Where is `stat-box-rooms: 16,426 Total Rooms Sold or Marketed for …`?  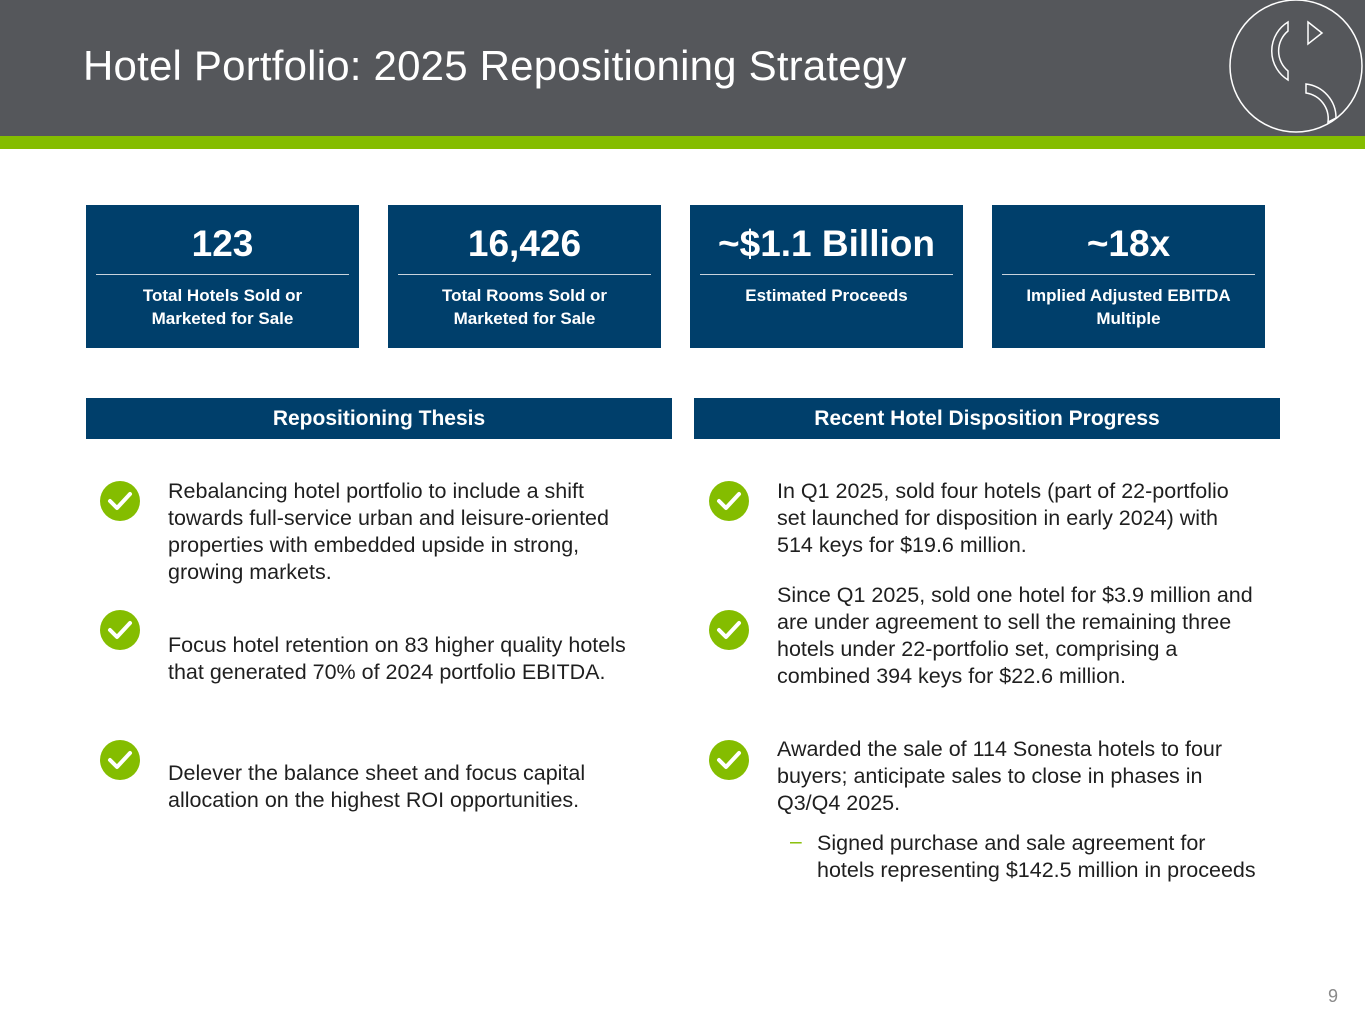
stat-box-rooms: 16,426 Total Rooms Sold or Marketed for … is located at coordinates (524, 276).